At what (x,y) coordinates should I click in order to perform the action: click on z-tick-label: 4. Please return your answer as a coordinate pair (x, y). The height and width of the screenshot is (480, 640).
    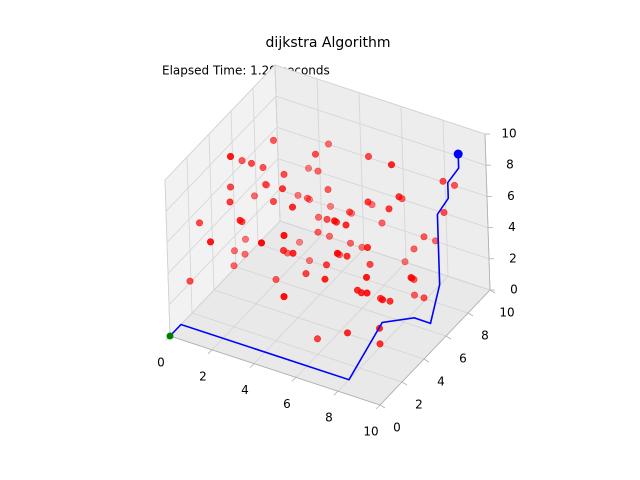
    Looking at the image, I should click on (512, 227).